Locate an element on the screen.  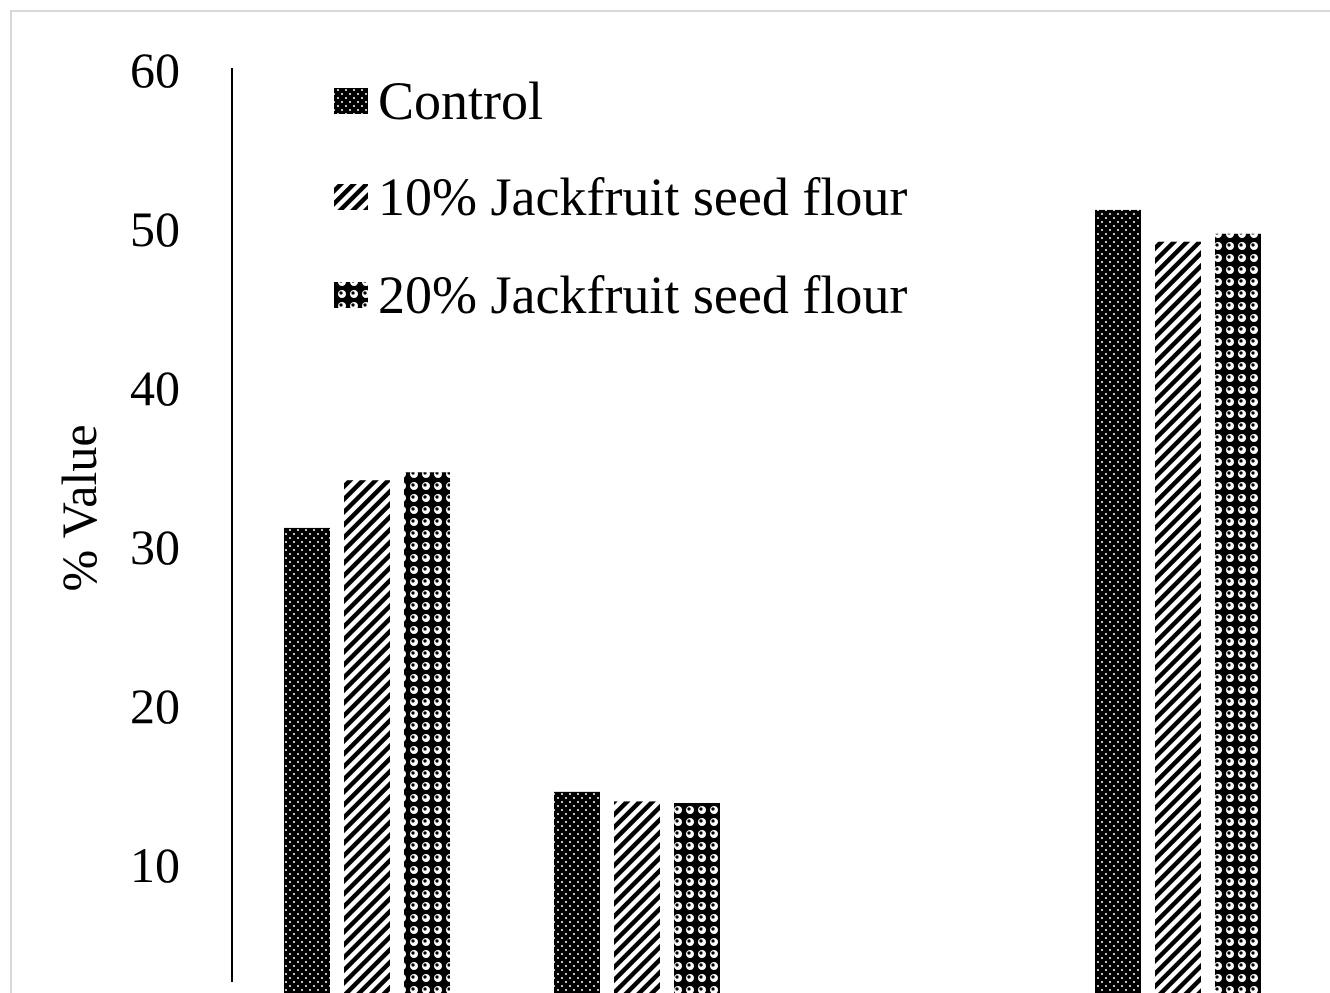
legend-swatch-20pct is located at coordinates (351, 295).